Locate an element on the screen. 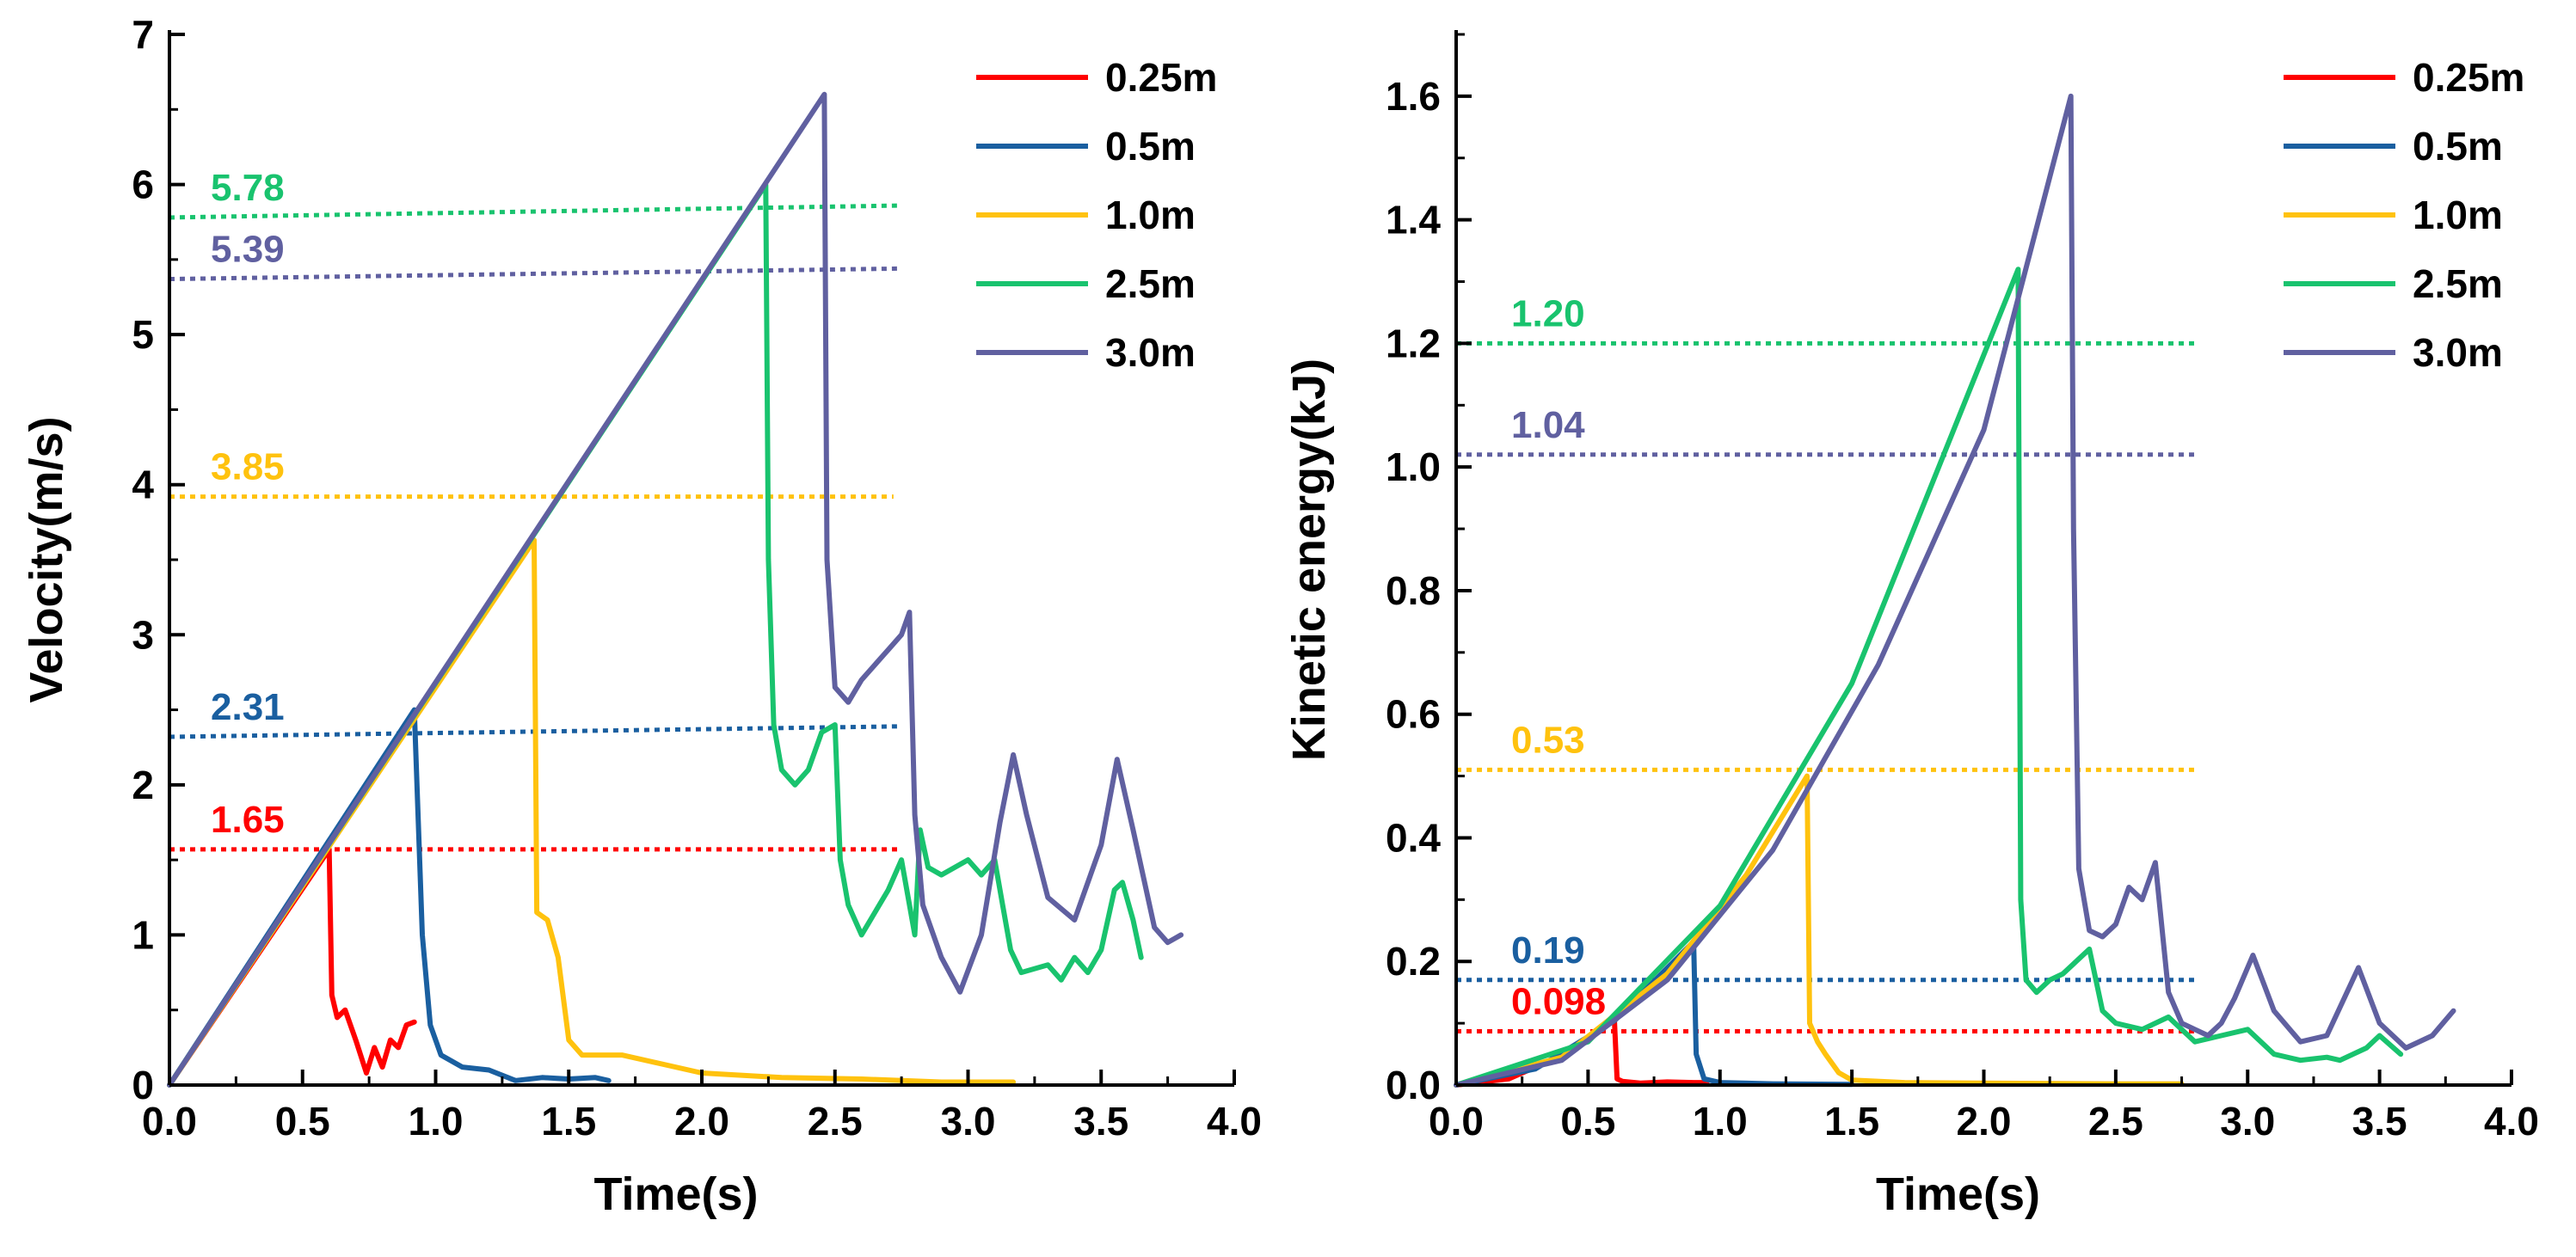  y-tick-label-3: 0.6 is located at coordinates (1413, 714).